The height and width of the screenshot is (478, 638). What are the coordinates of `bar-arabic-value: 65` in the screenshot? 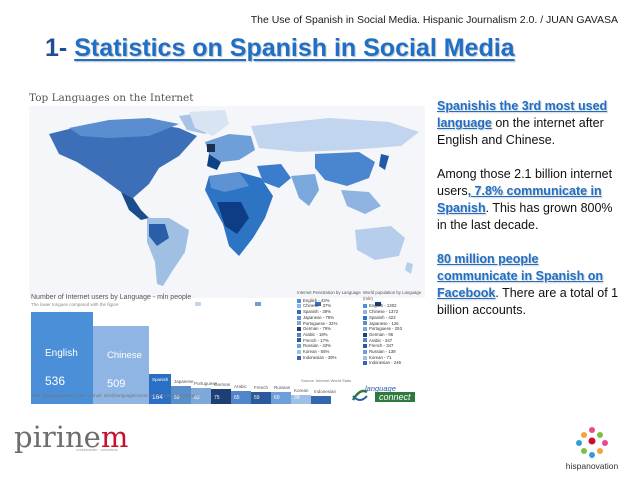 It's located at (237, 398).